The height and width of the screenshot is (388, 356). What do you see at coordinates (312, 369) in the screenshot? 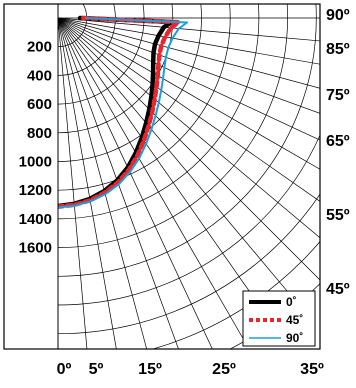
I see `angle-label-bottom: 35º` at bounding box center [312, 369].